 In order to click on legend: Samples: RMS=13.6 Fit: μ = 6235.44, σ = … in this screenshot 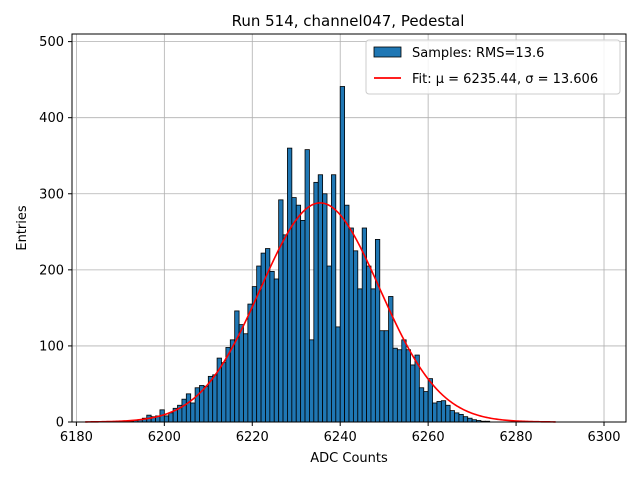, I will do `click(493, 67)`.